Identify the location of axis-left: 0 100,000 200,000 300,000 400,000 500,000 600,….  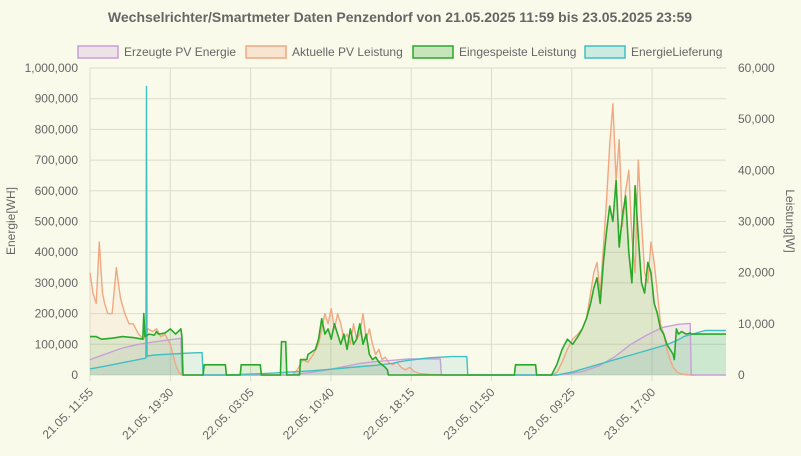
(52, 221).